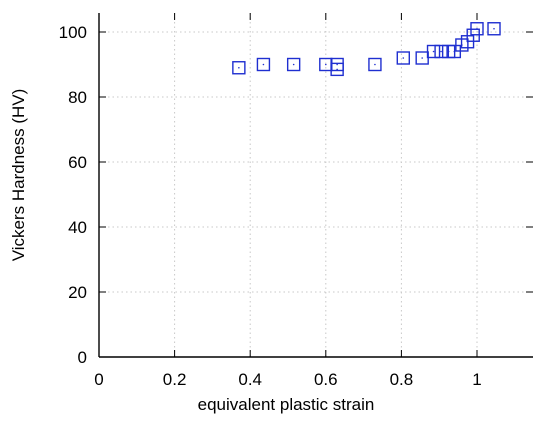  Describe the element at coordinates (18, 175) in the screenshot. I see `y-axis-title: Vickers Hardness (HV)` at that location.